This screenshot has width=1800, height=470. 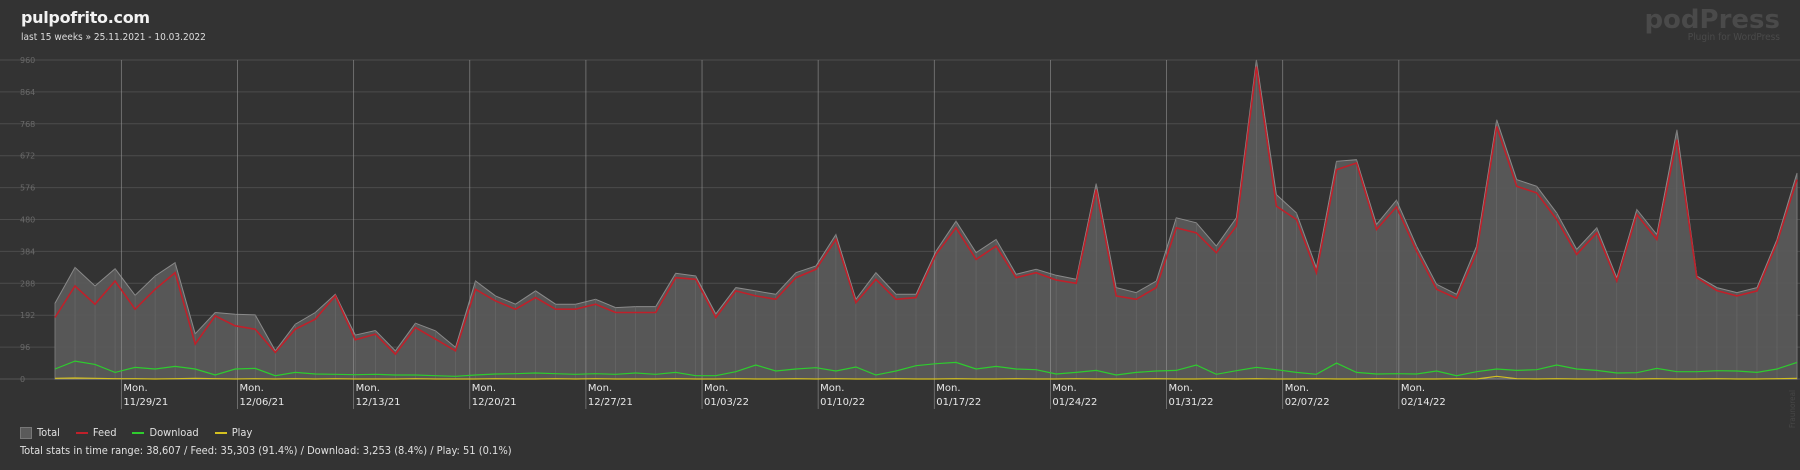 I want to click on legend-play: Play, so click(x=233, y=432).